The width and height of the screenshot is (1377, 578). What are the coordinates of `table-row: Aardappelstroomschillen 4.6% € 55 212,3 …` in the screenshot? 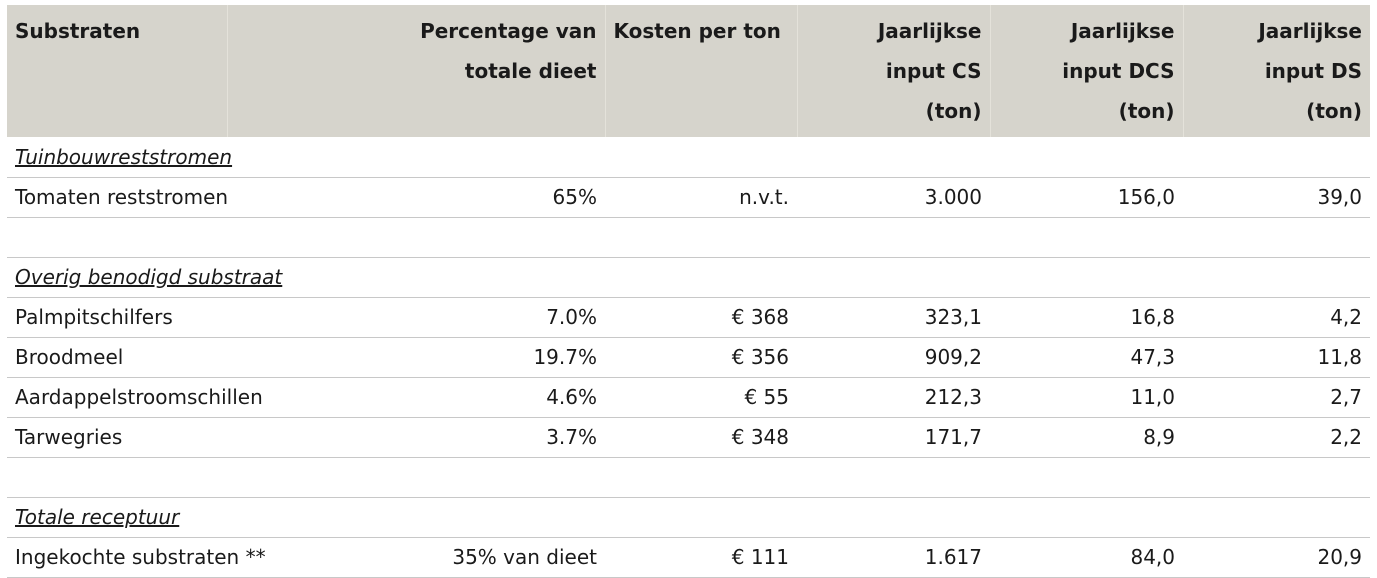 It's located at (688, 397).